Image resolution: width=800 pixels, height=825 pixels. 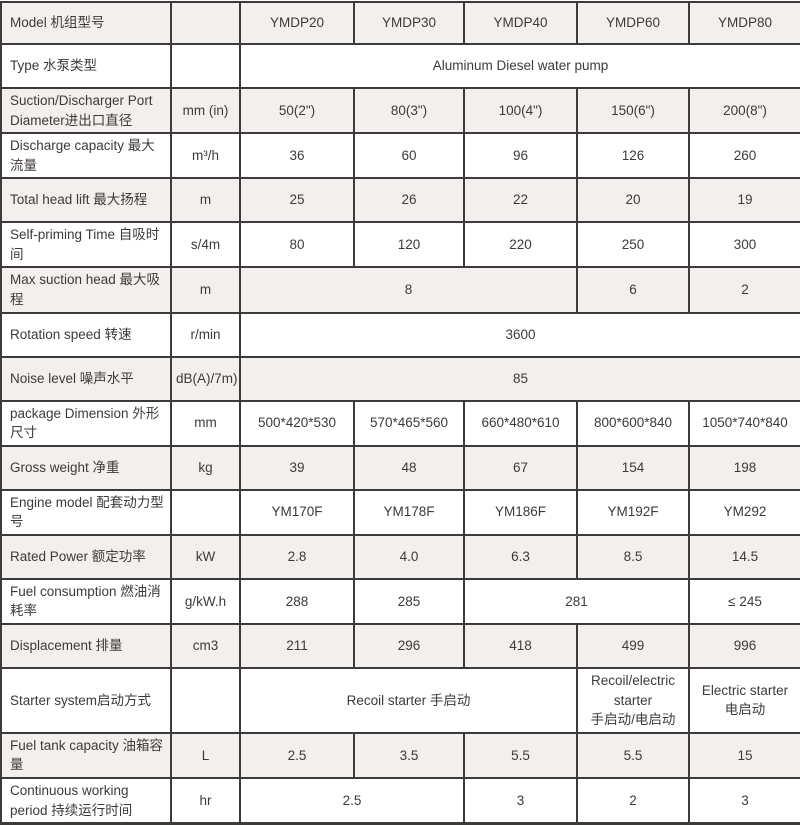 I want to click on value-cell: 3.5, so click(x=409, y=755).